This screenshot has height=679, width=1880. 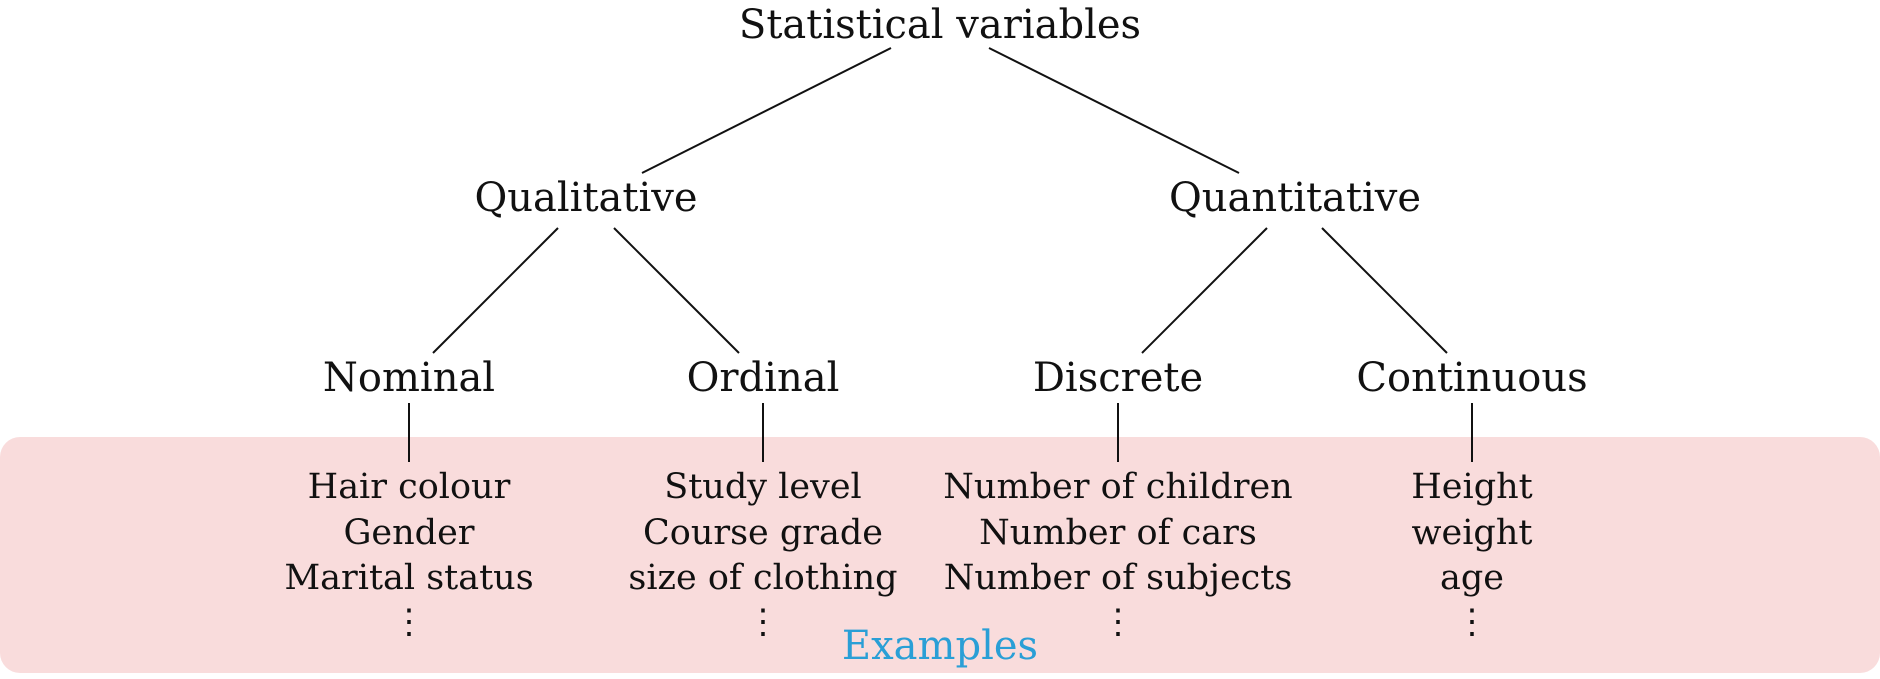 What do you see at coordinates (1117, 487) in the screenshot?
I see `example-discrete-1: Number of children` at bounding box center [1117, 487].